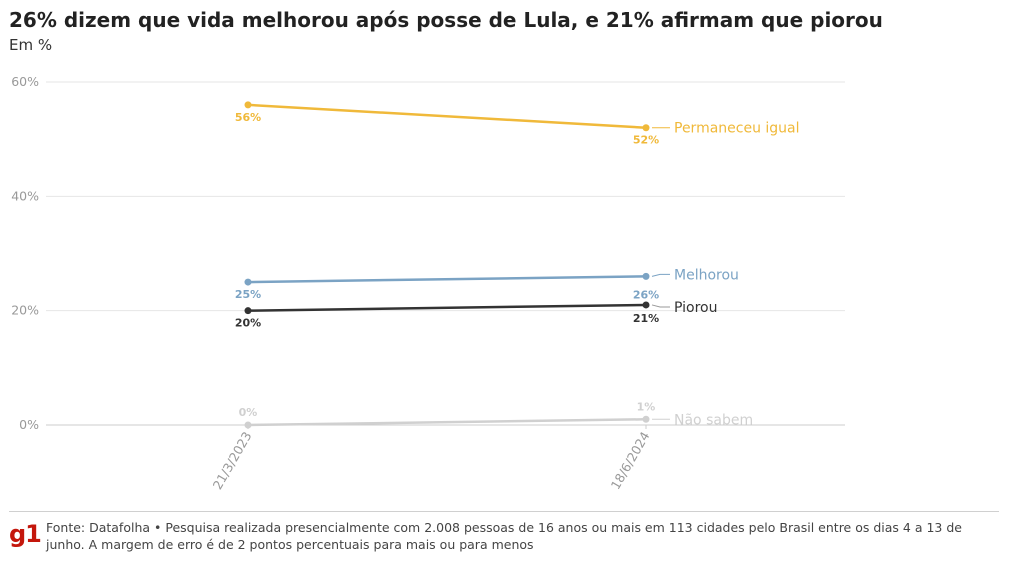 This screenshot has width=1024, height=567. I want to click on series-line-melhorou, so click(447, 279).